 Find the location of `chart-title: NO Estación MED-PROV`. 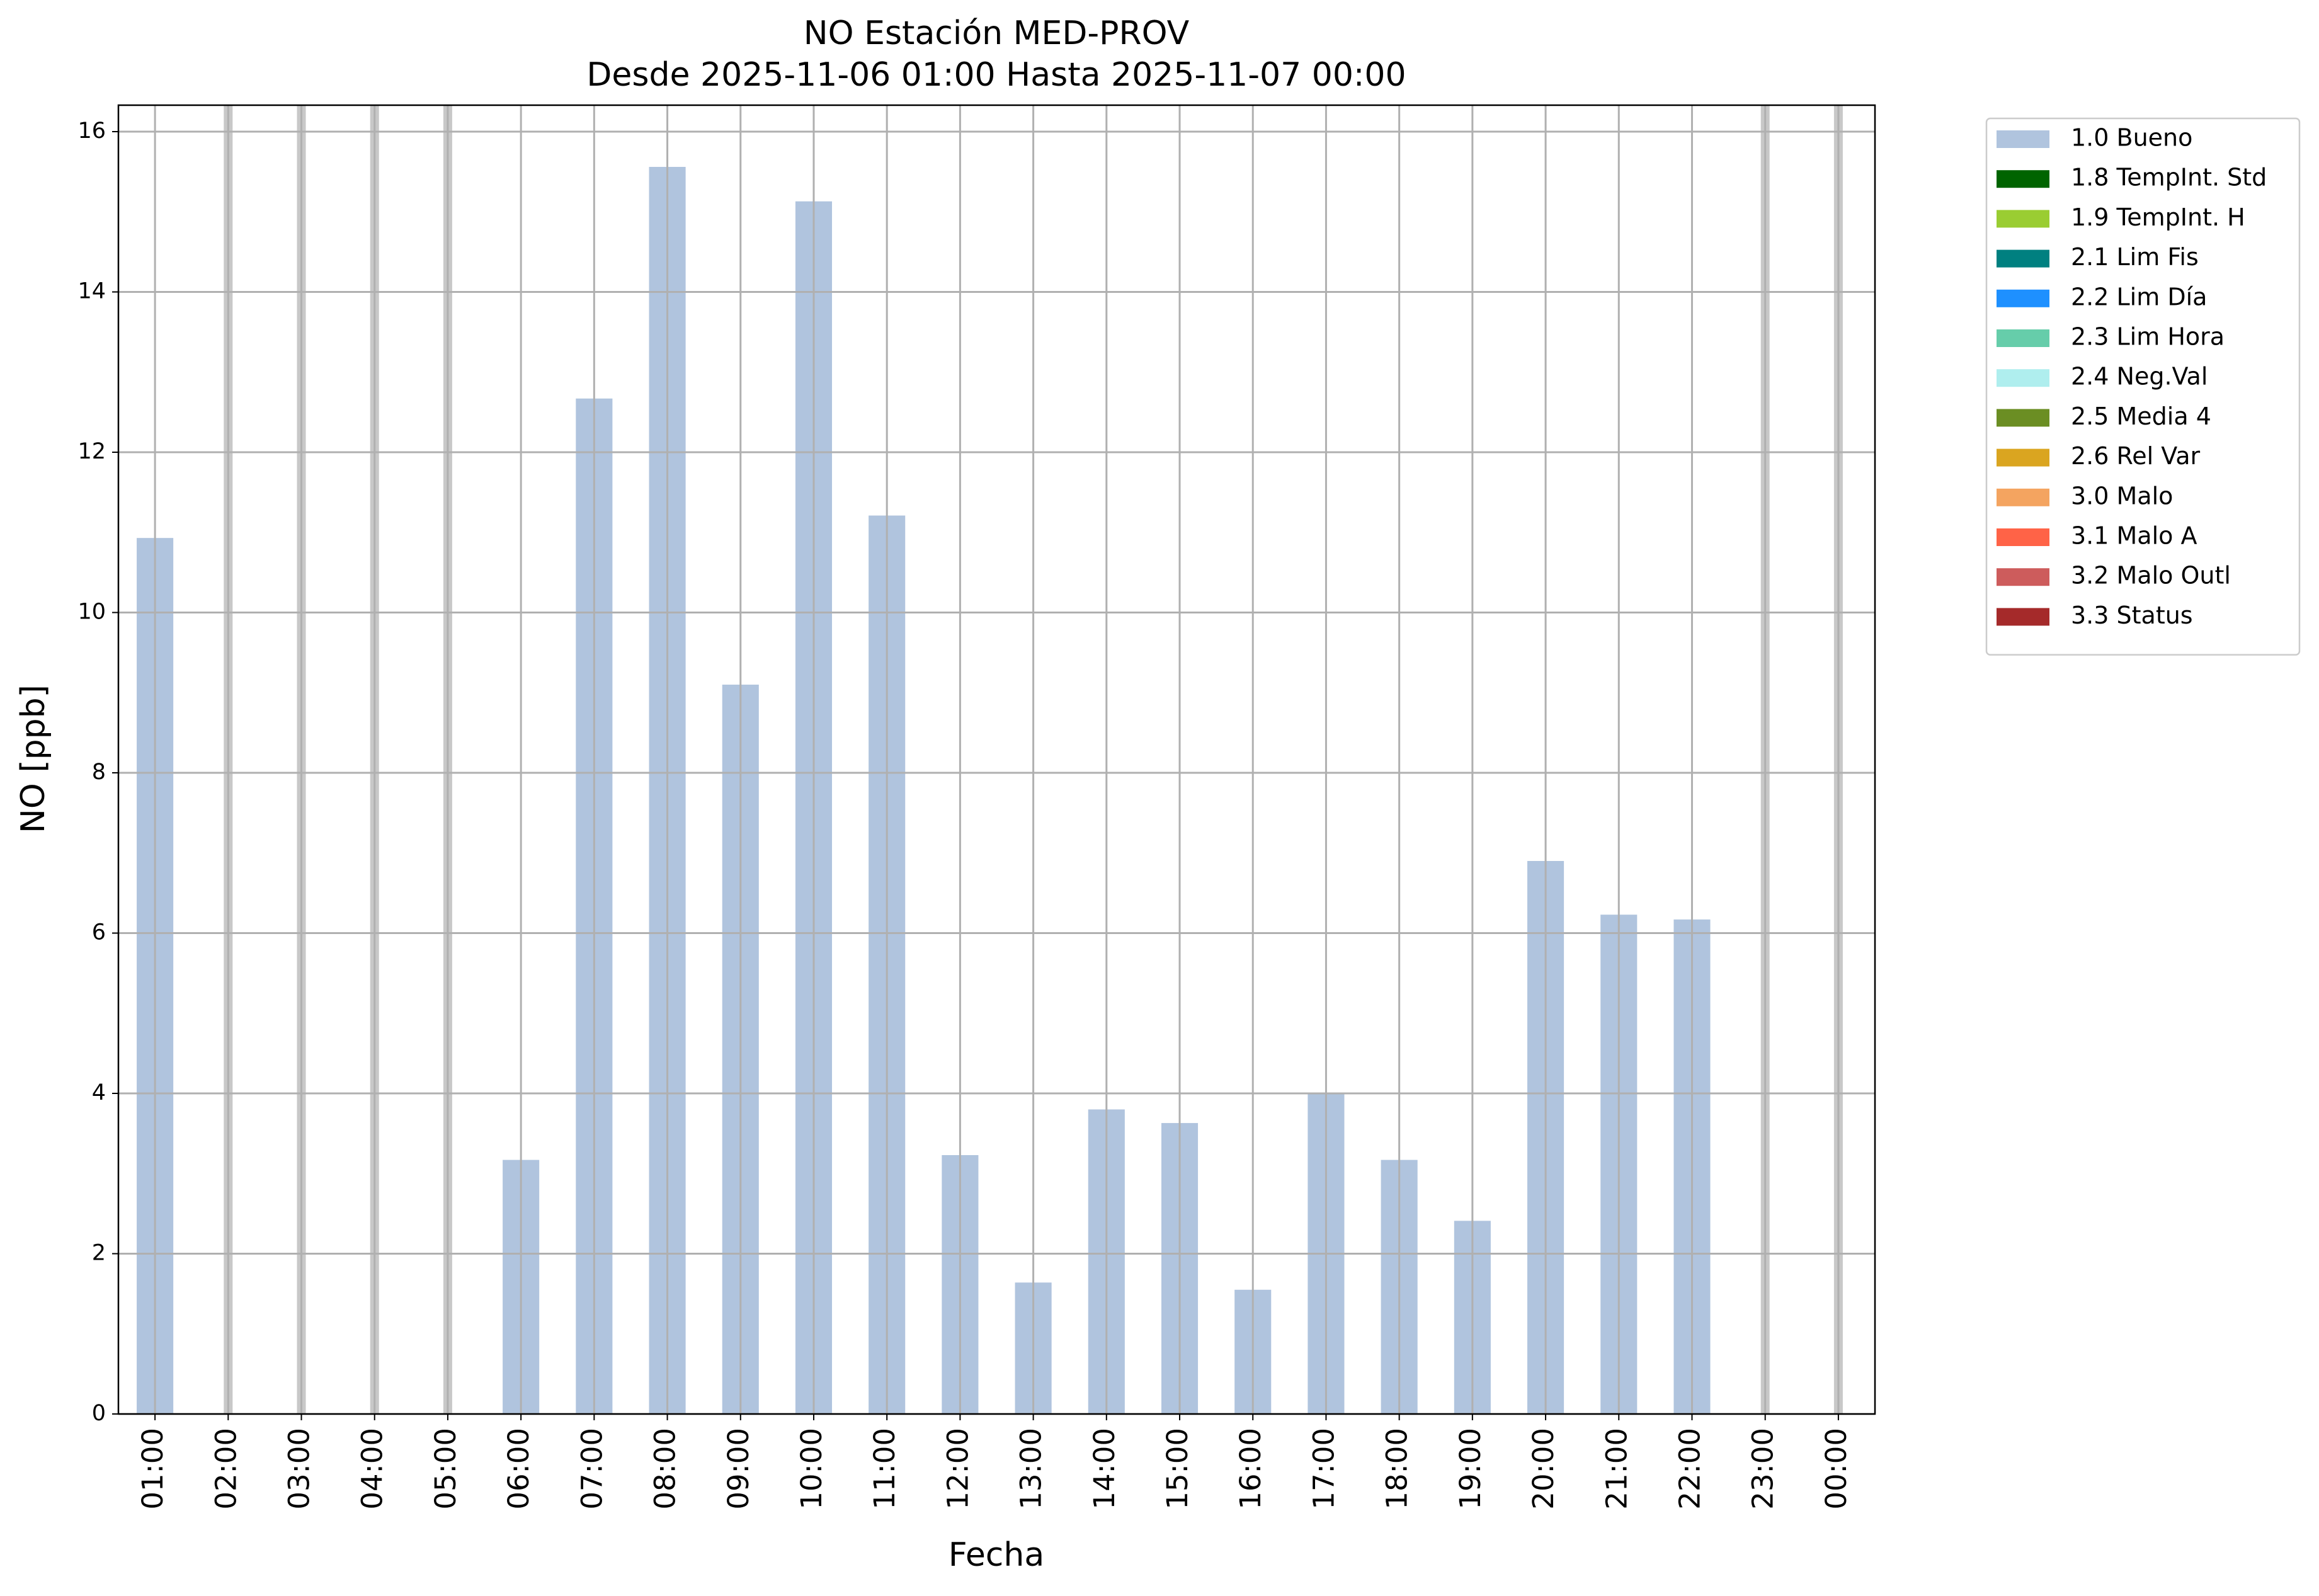

chart-title: NO Estación MED-PROV is located at coordinates (997, 33).